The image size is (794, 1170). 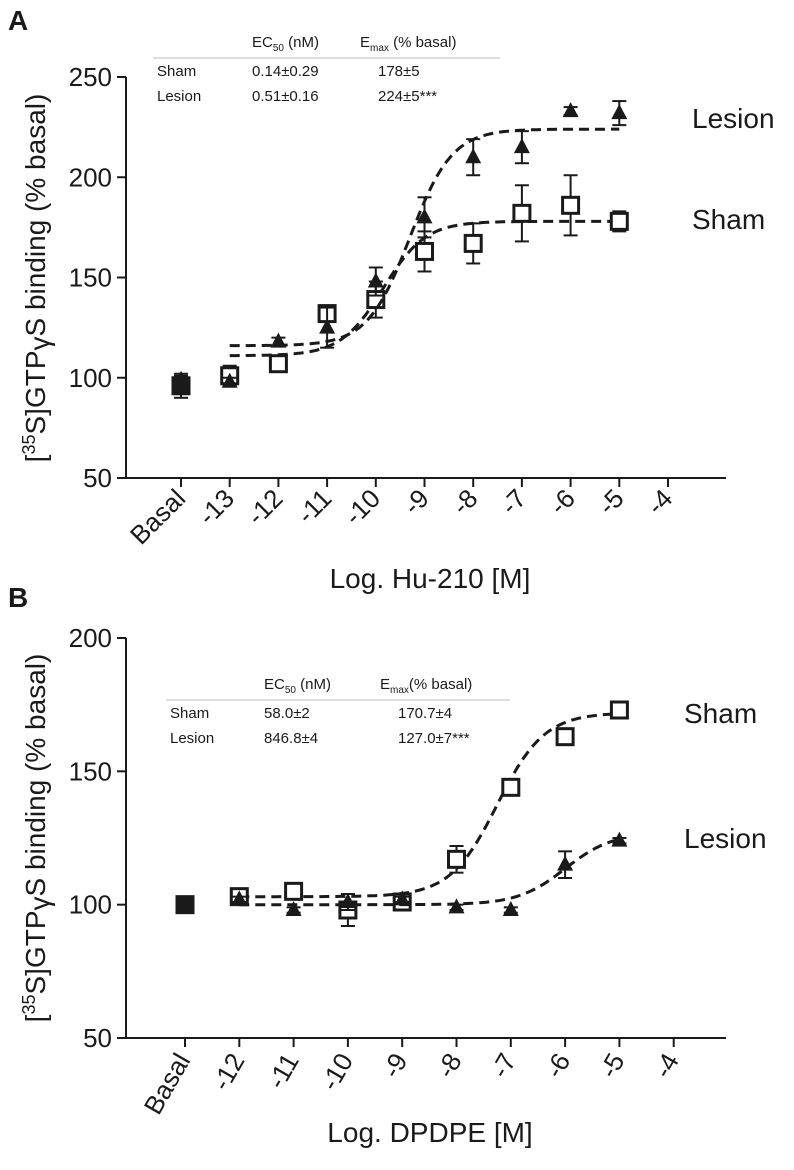 I want to click on fit-curve, so click(x=429, y=872).